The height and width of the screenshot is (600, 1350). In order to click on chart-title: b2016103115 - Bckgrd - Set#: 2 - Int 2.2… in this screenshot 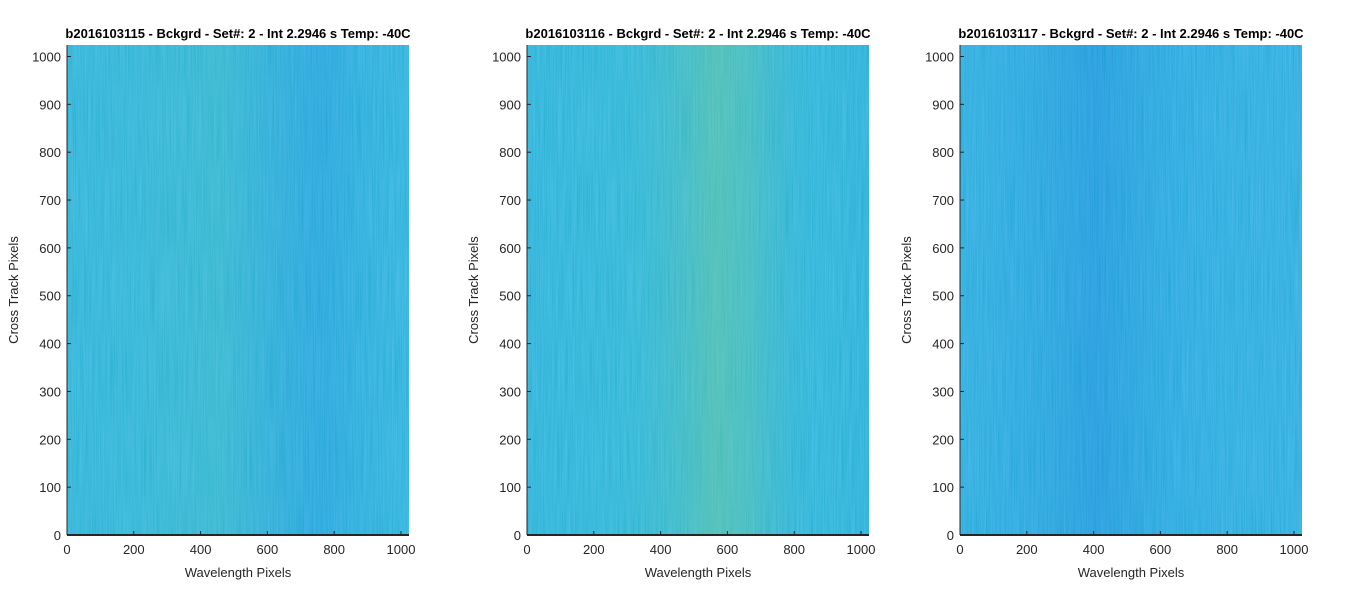, I will do `click(238, 33)`.